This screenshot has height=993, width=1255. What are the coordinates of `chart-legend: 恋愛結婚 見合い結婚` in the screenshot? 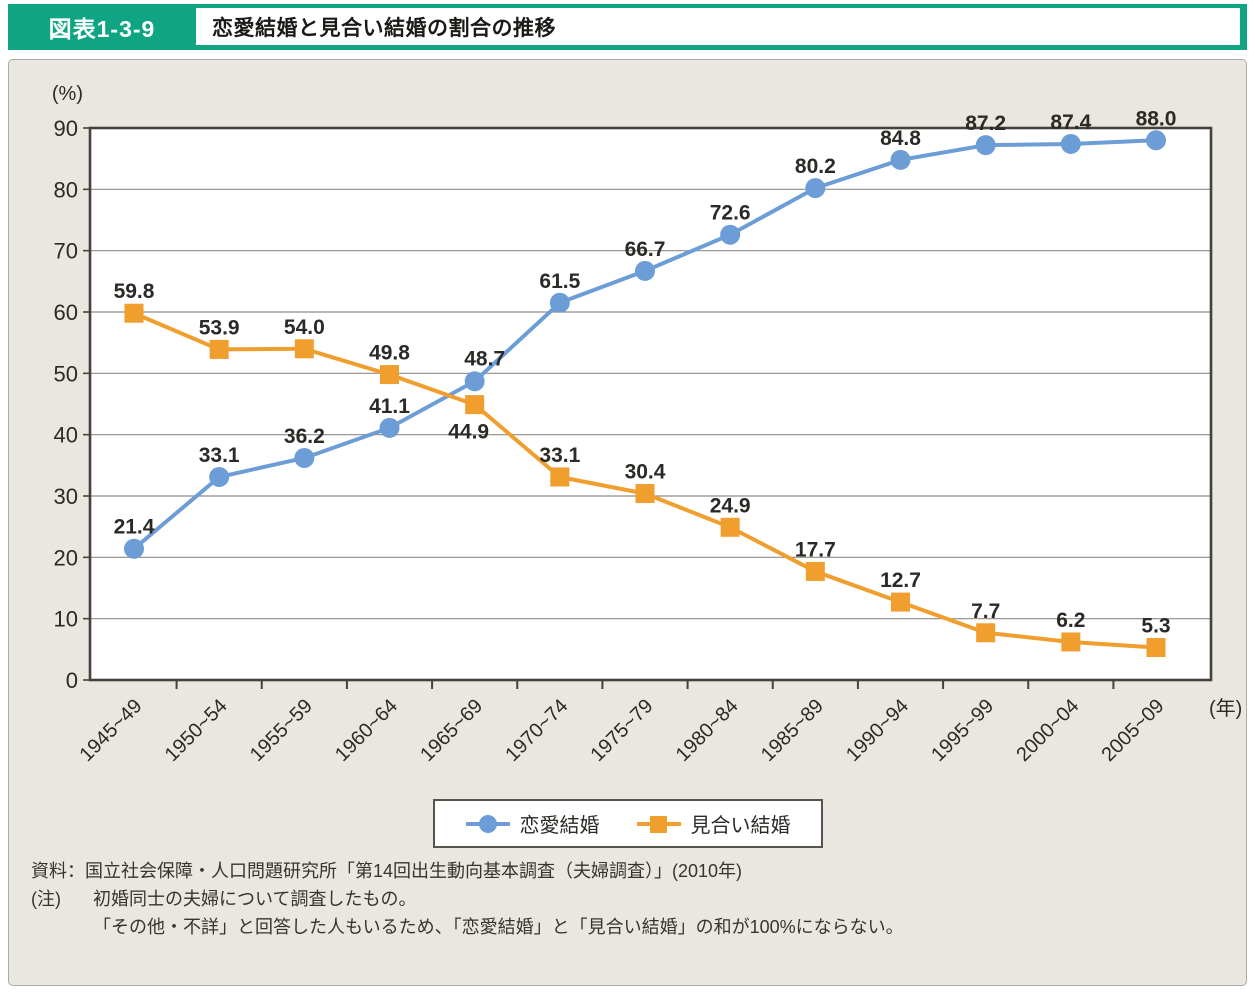 It's located at (627, 823).